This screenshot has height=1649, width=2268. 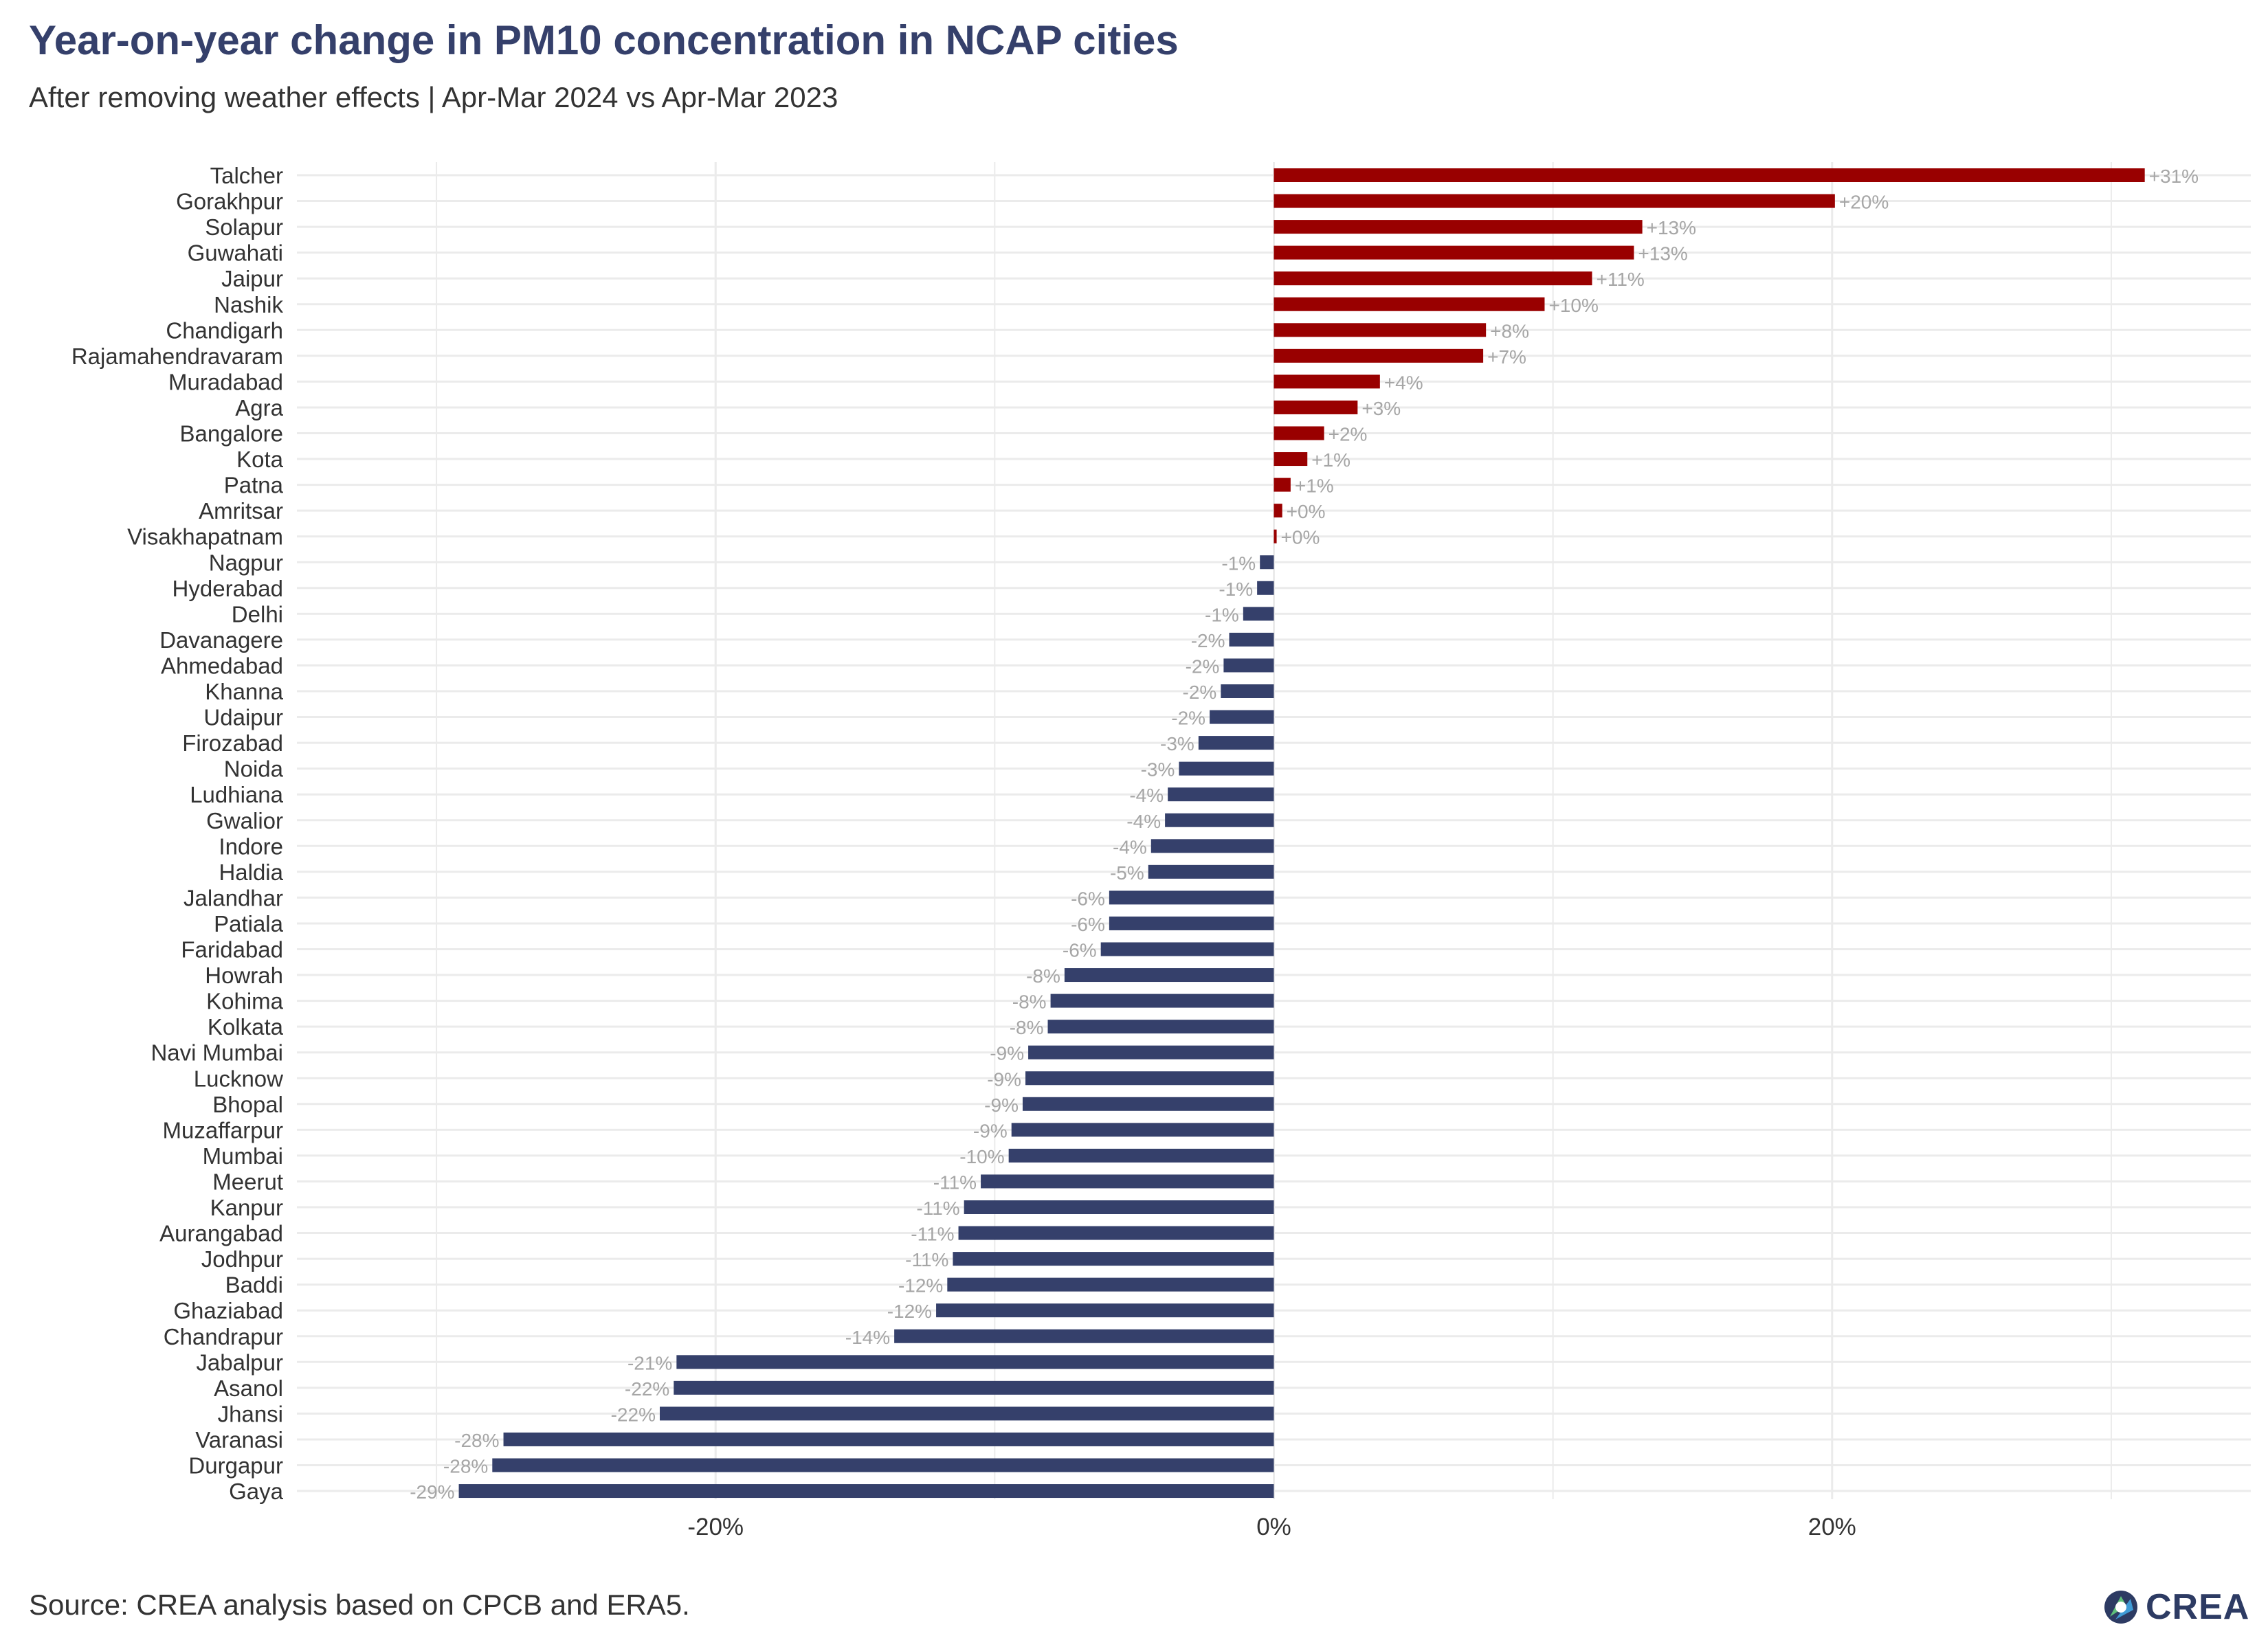 I want to click on category-label: Varanasi, so click(x=239, y=1440).